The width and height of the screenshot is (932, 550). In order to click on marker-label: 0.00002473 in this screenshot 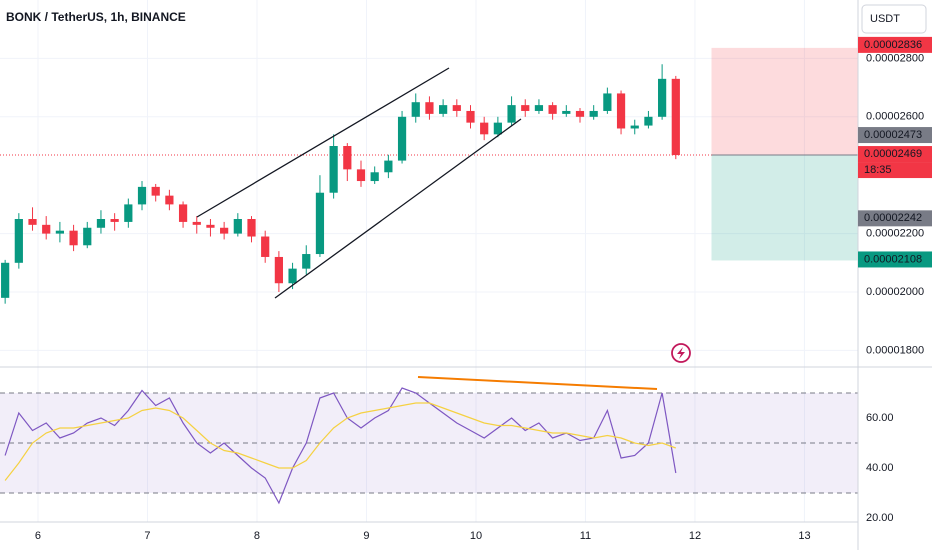, I will do `click(893, 135)`.